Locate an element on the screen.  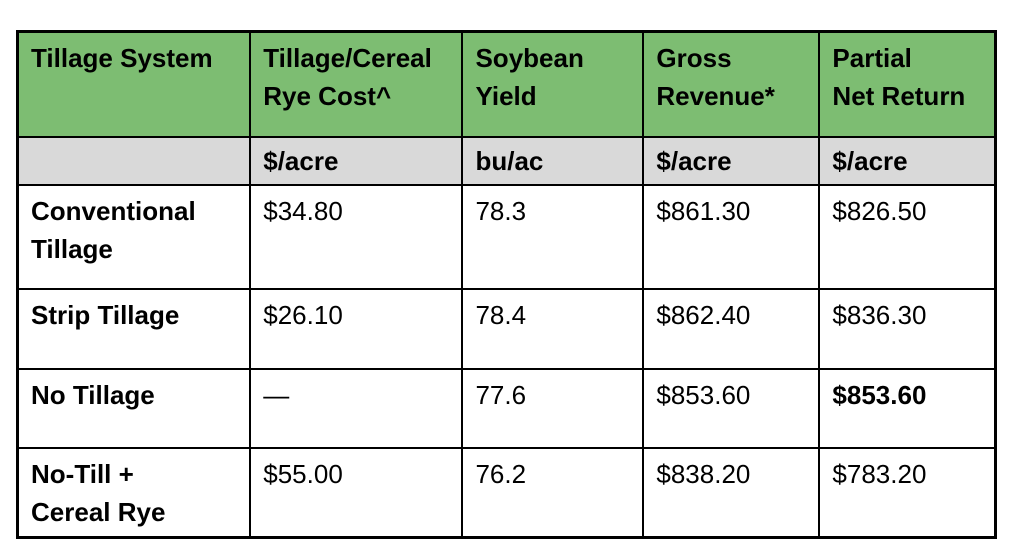
cell-no-till-rye-cost: $55.00 is located at coordinates (356, 493).